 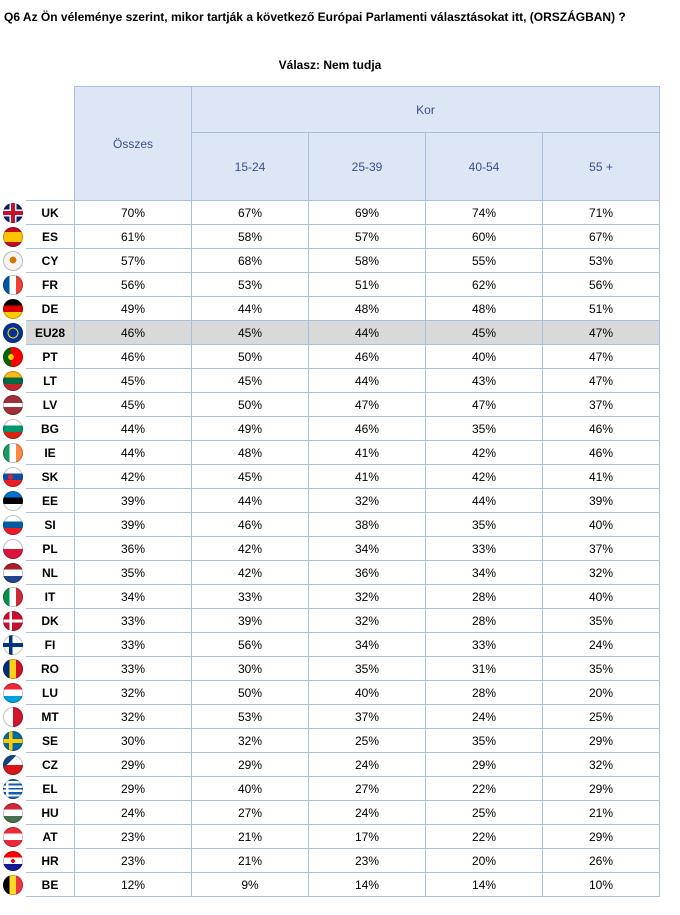 What do you see at coordinates (250, 428) in the screenshot?
I see `age-value: 49%` at bounding box center [250, 428].